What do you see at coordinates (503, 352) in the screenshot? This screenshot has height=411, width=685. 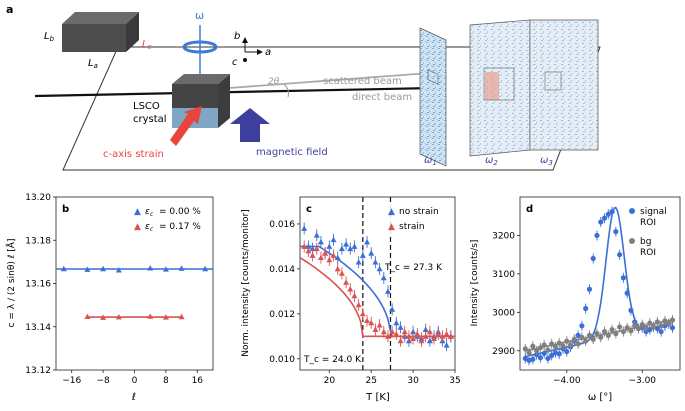 I see `panel-d-ytick-label: 2900` at bounding box center [503, 352].